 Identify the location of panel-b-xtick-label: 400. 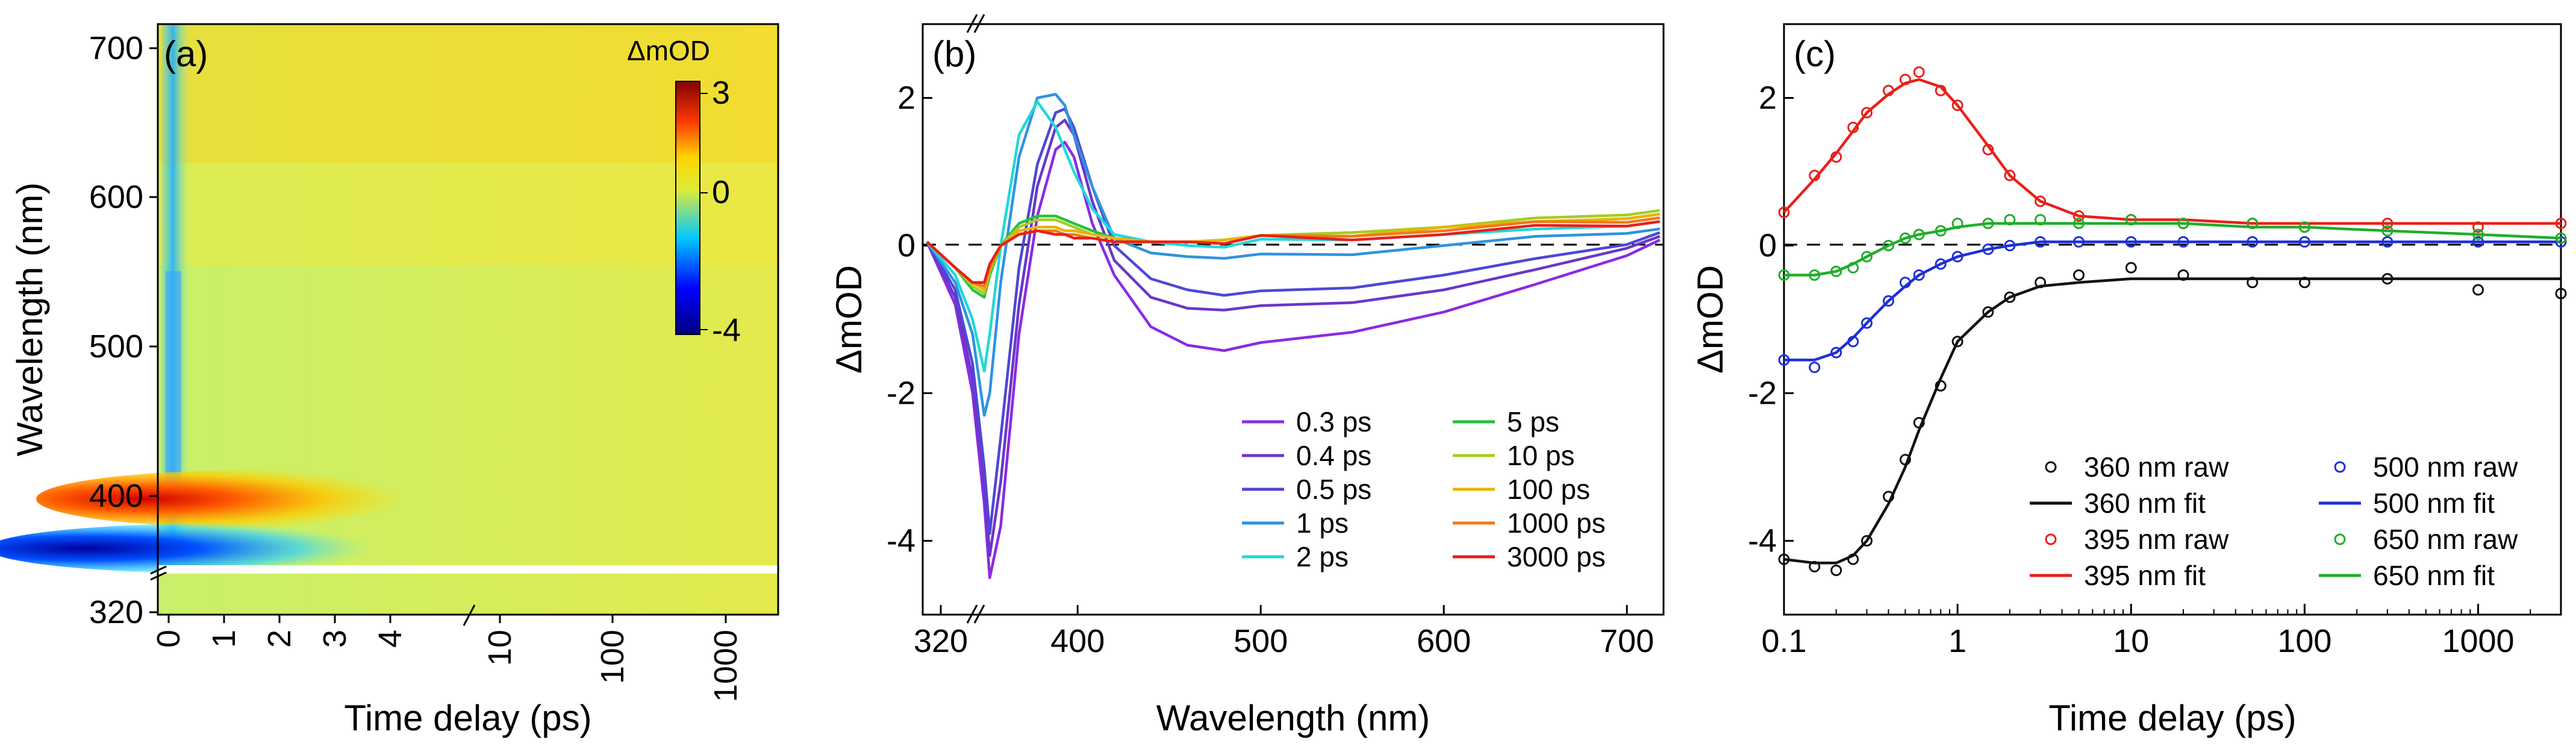
(1077, 641).